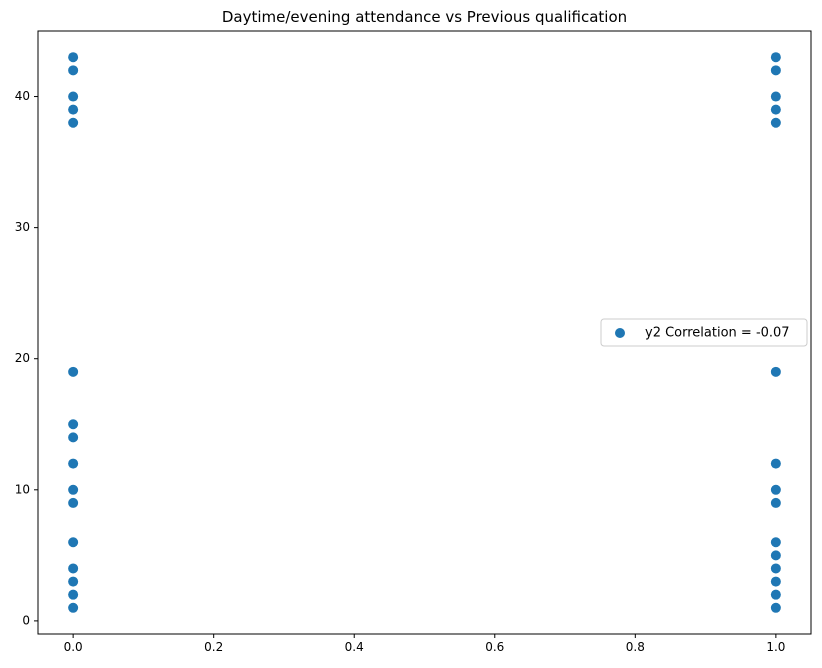 Image resolution: width=822 pixels, height=668 pixels. What do you see at coordinates (717, 333) in the screenshot?
I see `legend-label: y2 Correlation = -0.07` at bounding box center [717, 333].